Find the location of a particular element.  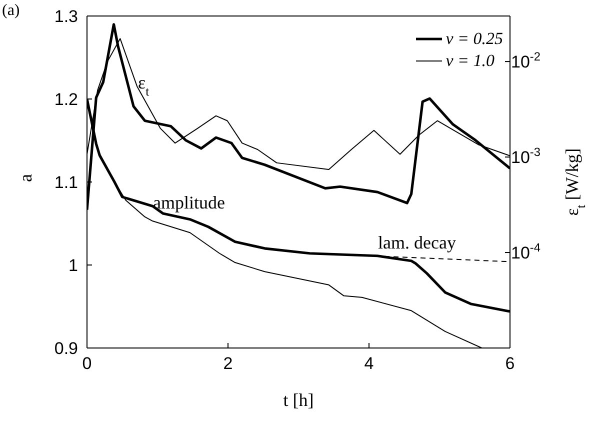

annotation: lam. decay is located at coordinates (417, 242).